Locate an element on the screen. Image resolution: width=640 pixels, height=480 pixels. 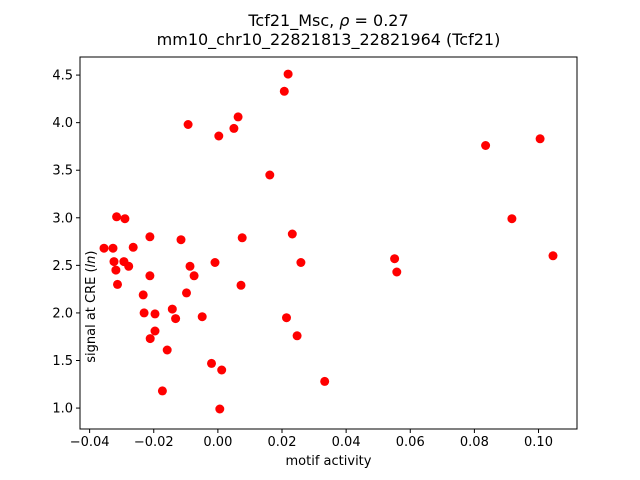
x-tick-label: 0.10 is located at coordinates (538, 442).